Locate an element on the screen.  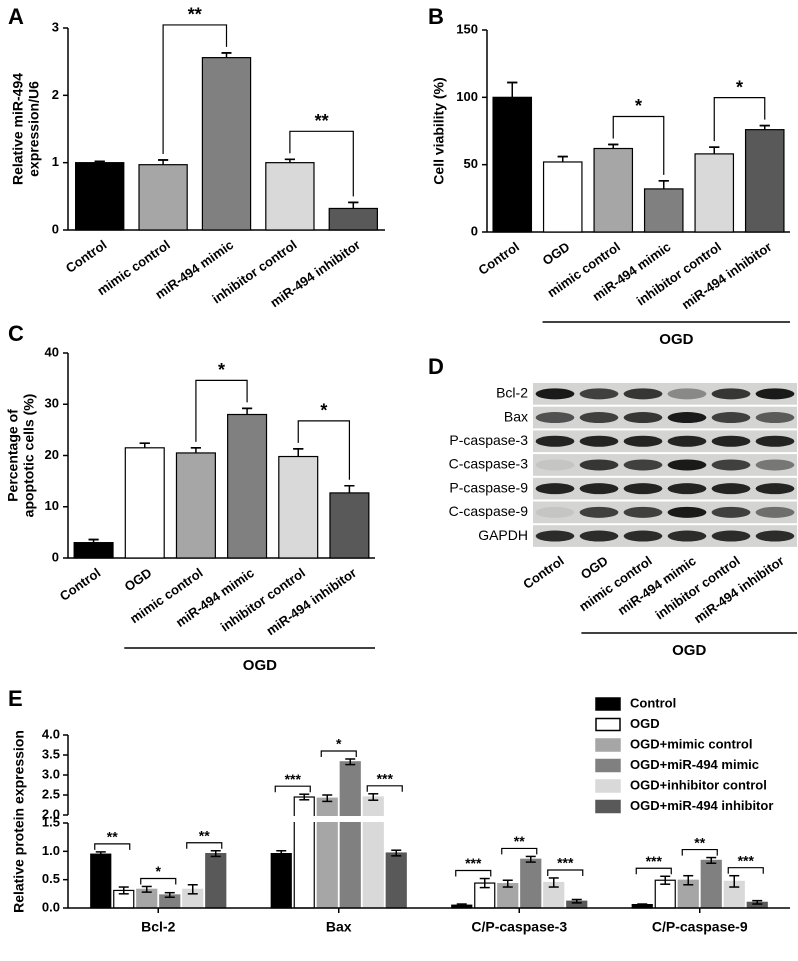
y-axis-label: expression/U6 is located at coordinates (34, 129).